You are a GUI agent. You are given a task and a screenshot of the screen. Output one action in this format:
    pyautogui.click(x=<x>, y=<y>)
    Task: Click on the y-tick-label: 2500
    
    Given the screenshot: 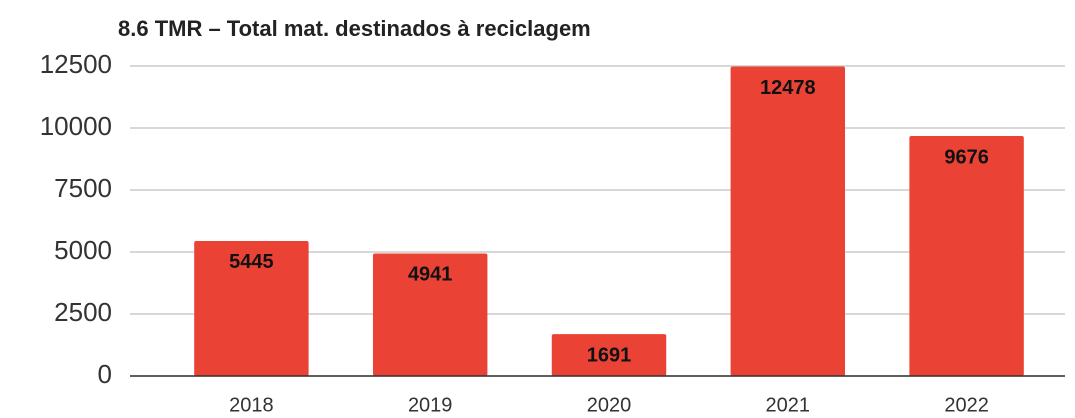 What is the action you would take?
    pyautogui.click(x=83, y=312)
    